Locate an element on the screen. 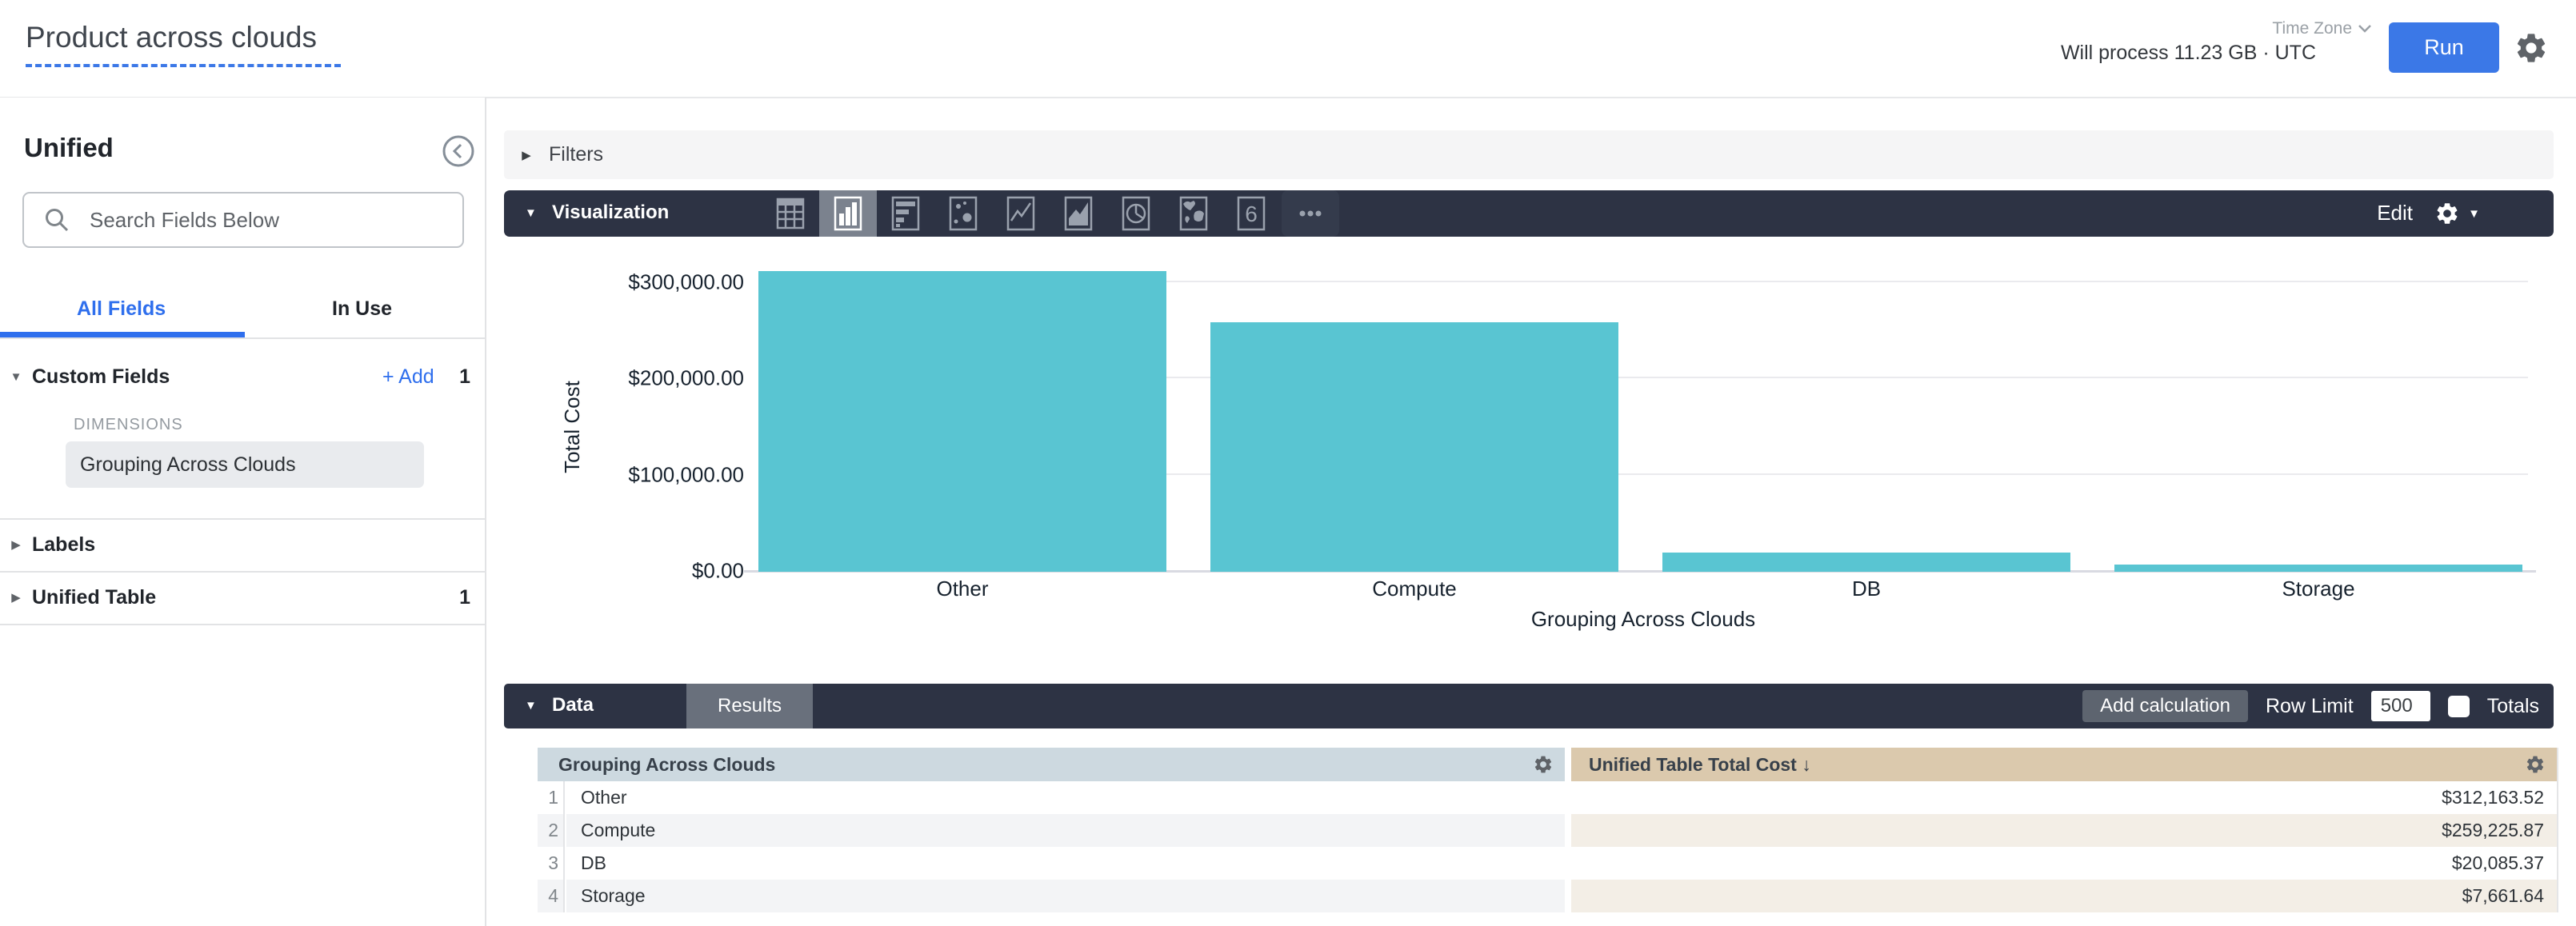  column-label: Unified Table Total Cost ↓ is located at coordinates (1700, 764).